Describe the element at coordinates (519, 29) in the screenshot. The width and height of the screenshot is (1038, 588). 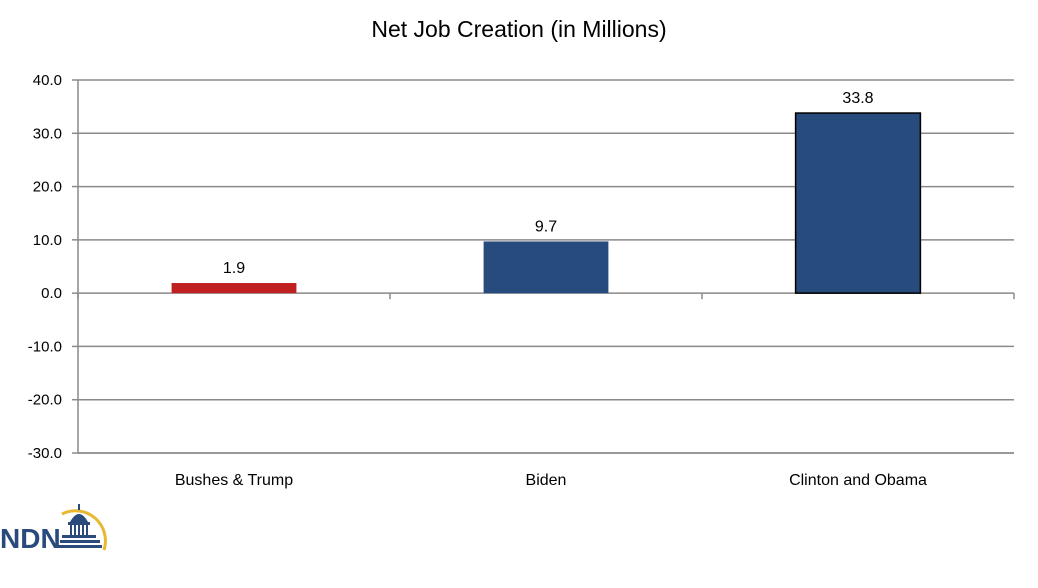
I see `chart-title: Net Job Creation (in Millions)` at that location.